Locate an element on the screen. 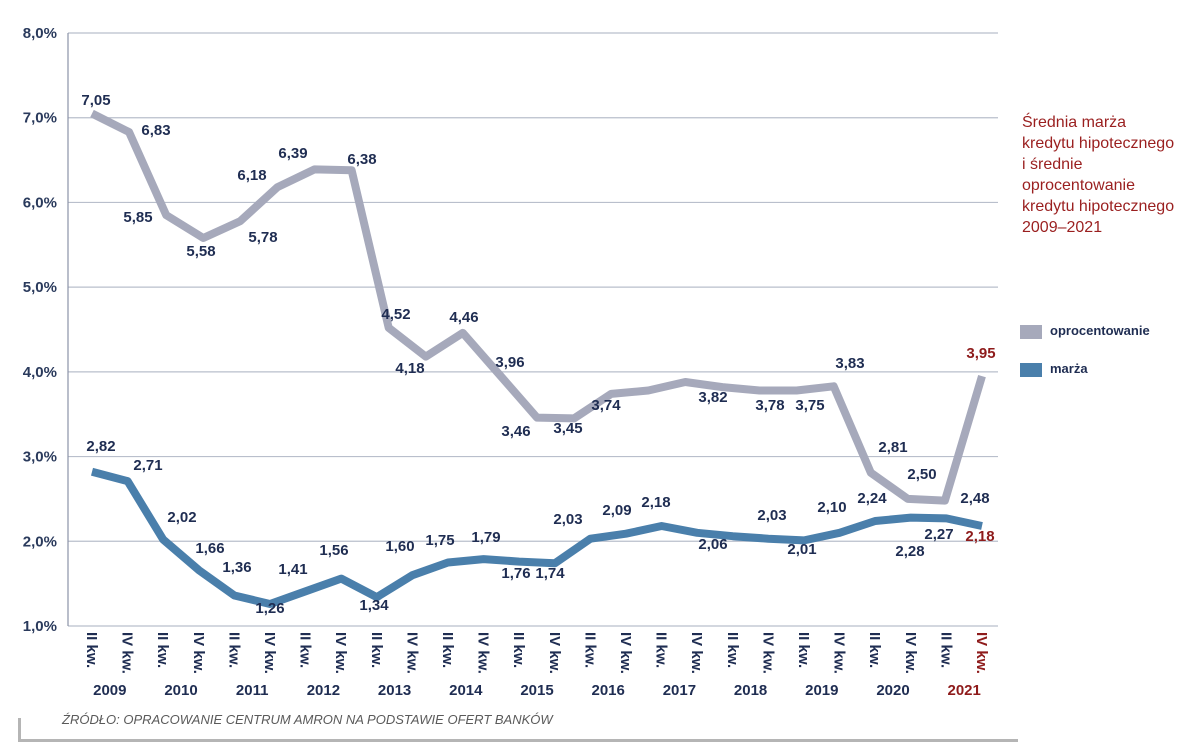 The width and height of the screenshot is (1178, 754). year-label: 2014 is located at coordinates (466, 690).